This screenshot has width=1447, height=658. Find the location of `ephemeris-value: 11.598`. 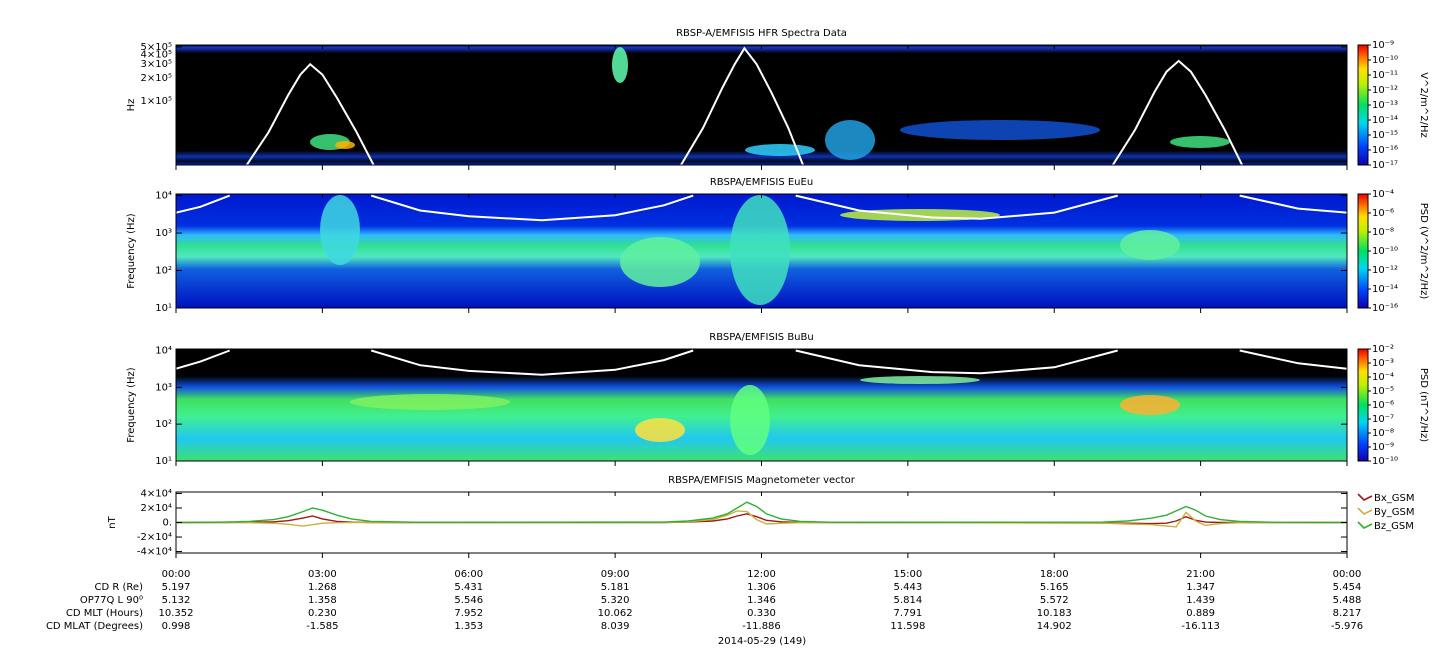

ephemeris-value: 11.598 is located at coordinates (907, 626).